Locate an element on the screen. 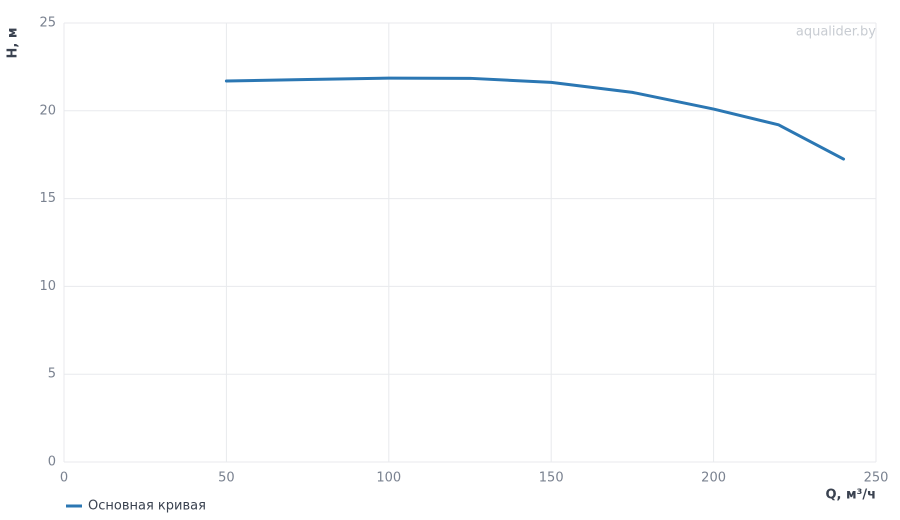 This screenshot has width=900, height=520. y-tick-label: 25 is located at coordinates (47, 23).